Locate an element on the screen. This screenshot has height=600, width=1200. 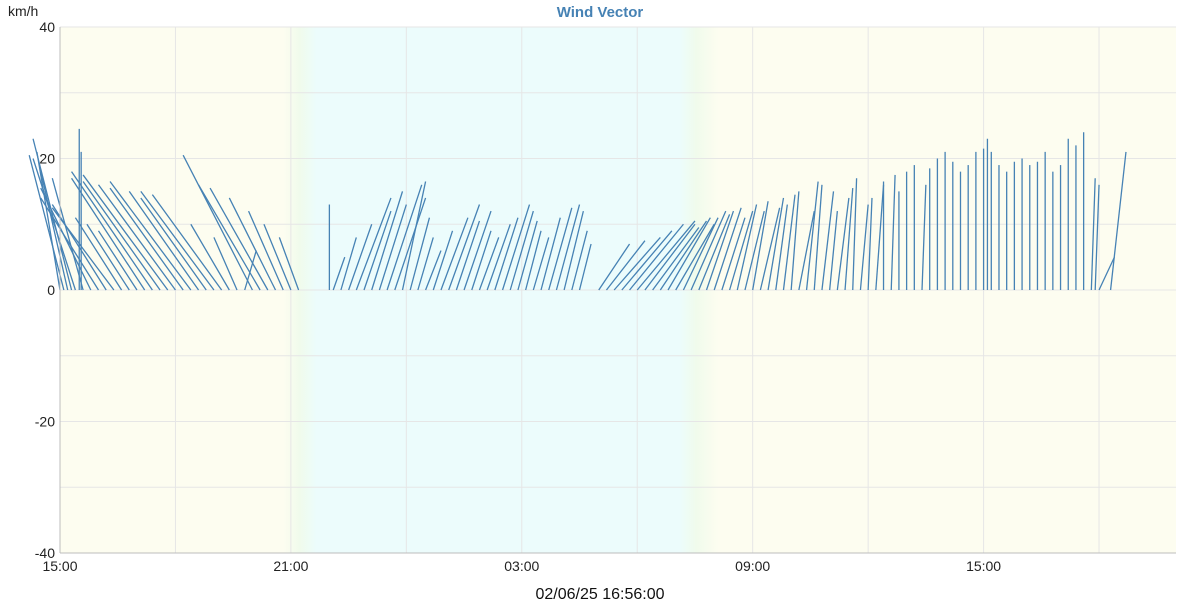
y-tick-label: -20 is located at coordinates (45, 422).